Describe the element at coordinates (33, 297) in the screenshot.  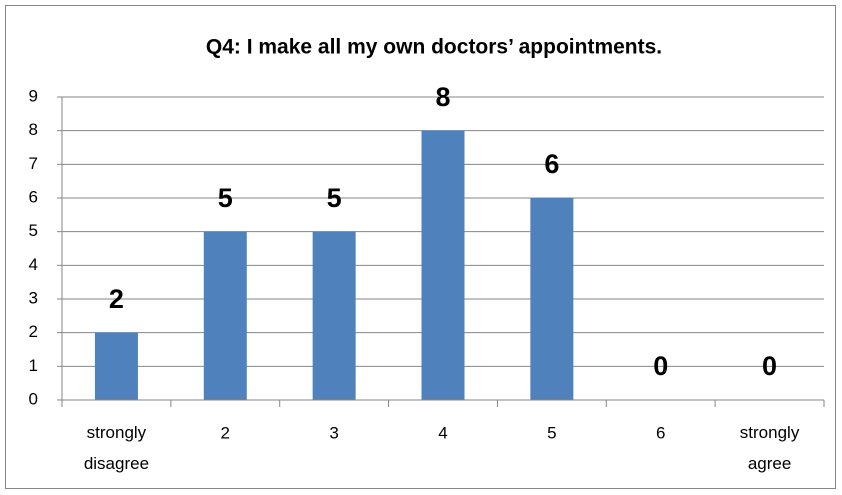
I see `y-tick-label: 3` at that location.